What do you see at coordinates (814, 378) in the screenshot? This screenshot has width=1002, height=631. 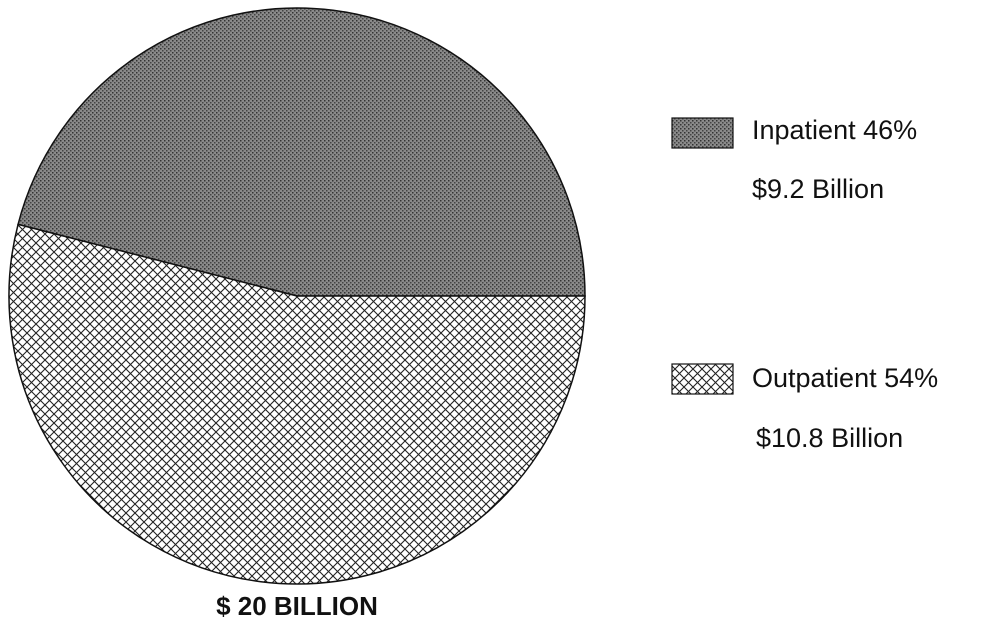 I see `legend-category: Outpatient` at bounding box center [814, 378].